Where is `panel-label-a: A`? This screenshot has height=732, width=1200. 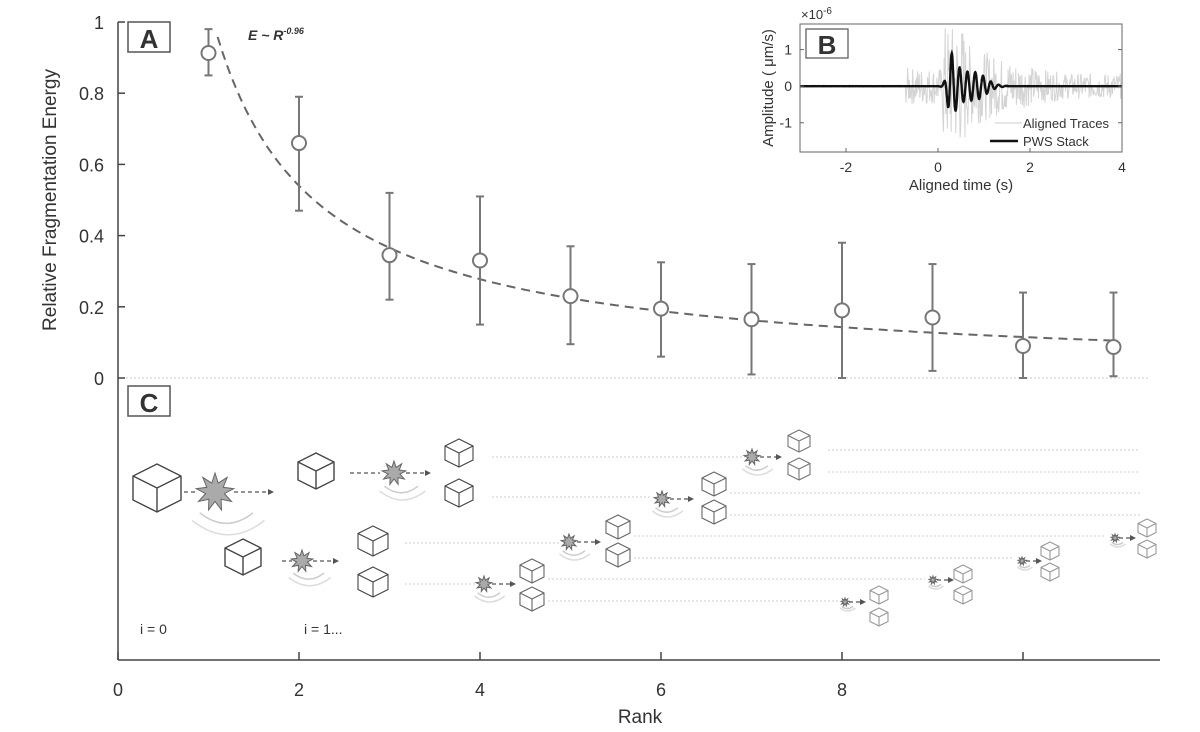
panel-label-a: A is located at coordinates (149, 39).